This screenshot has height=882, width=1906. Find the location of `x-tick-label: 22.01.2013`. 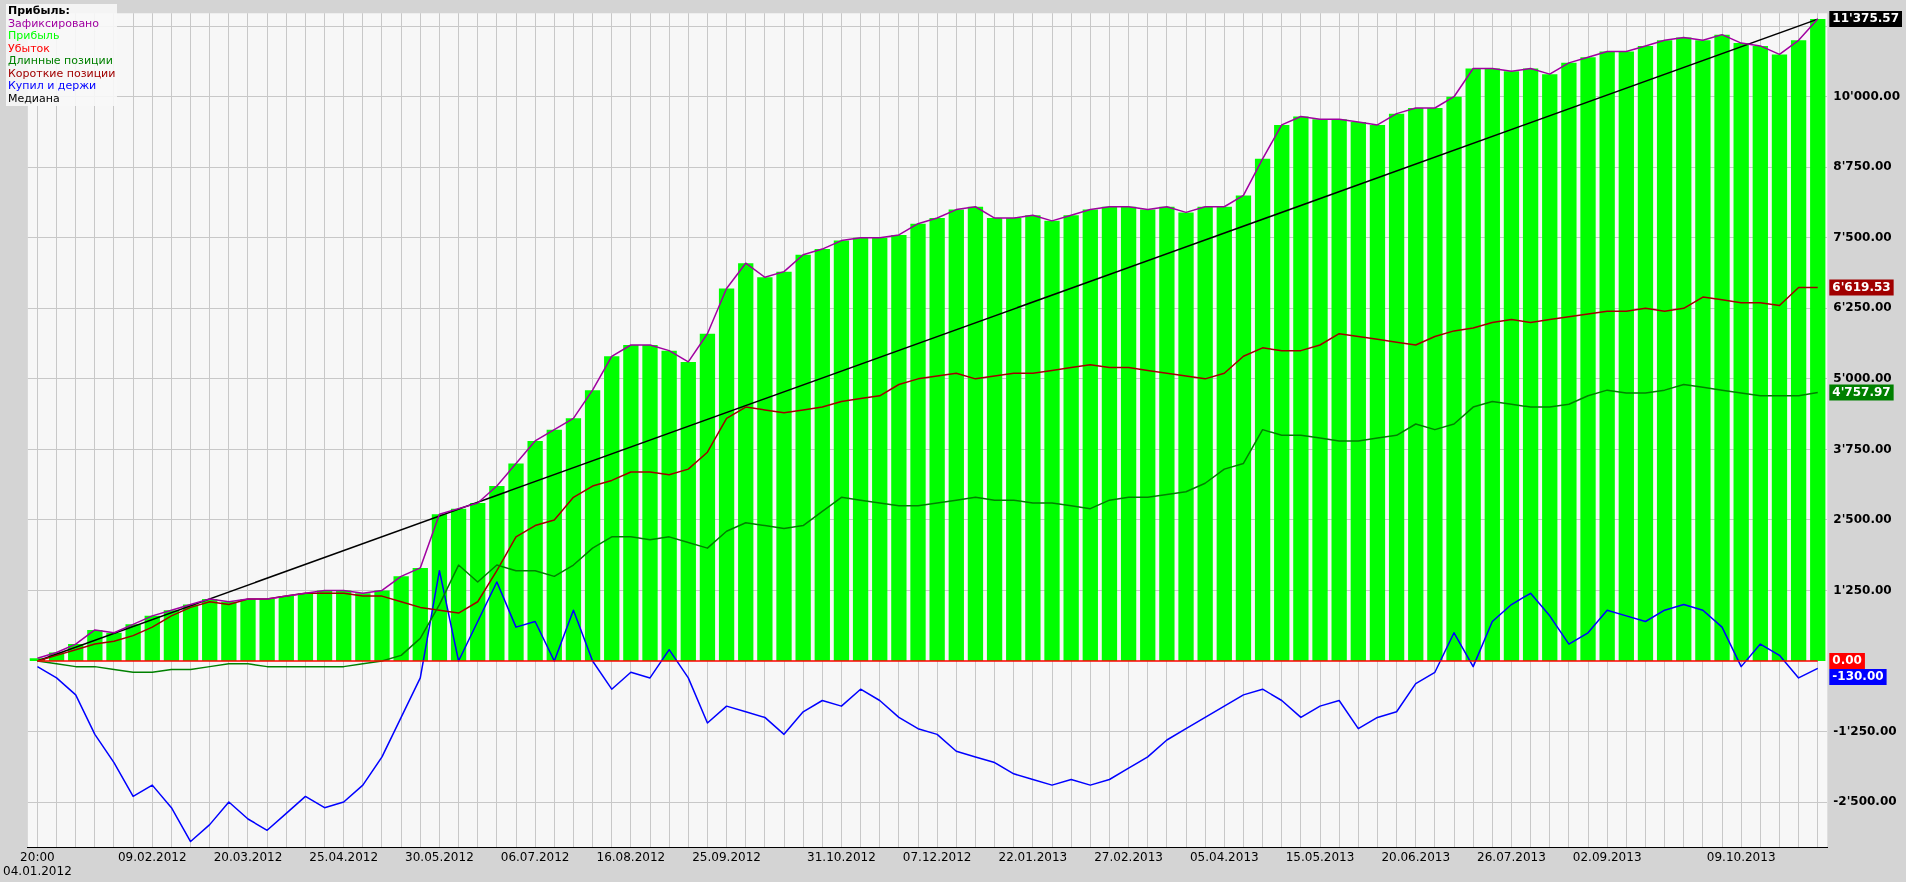

x-tick-label: 22.01.2013 is located at coordinates (1033, 856).